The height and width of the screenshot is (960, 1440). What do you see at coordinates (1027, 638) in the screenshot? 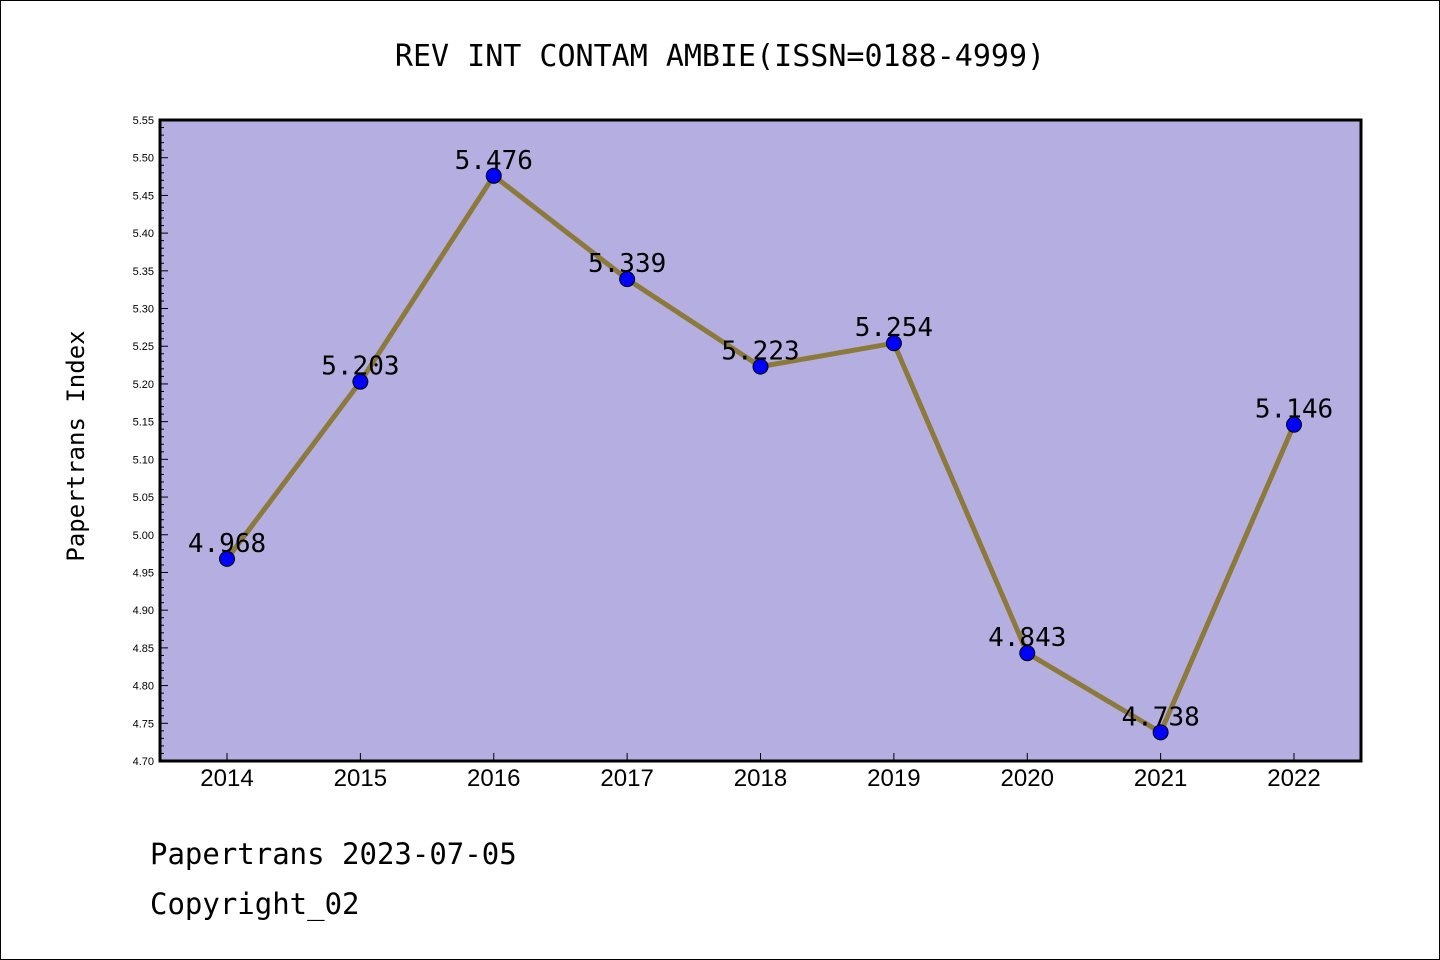
I see `data-label: 4.843` at bounding box center [1027, 638].